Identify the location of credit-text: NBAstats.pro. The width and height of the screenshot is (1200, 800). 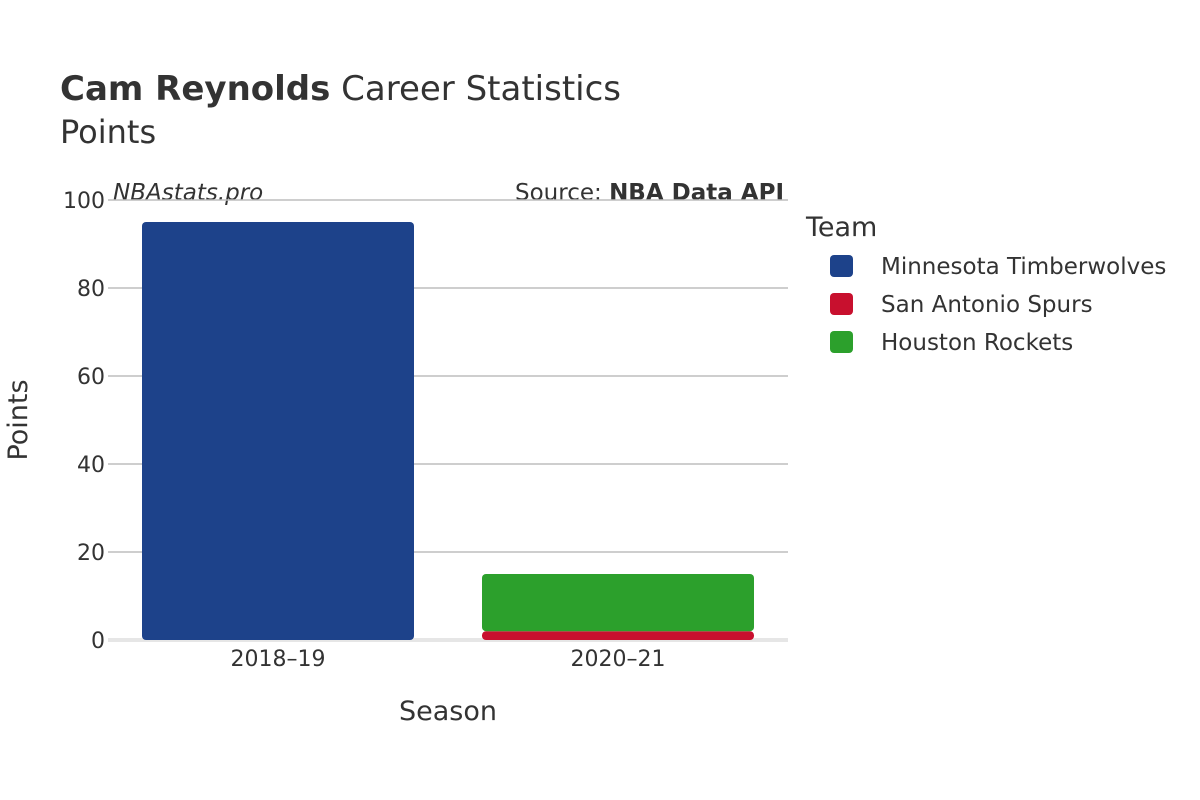
(188, 193).